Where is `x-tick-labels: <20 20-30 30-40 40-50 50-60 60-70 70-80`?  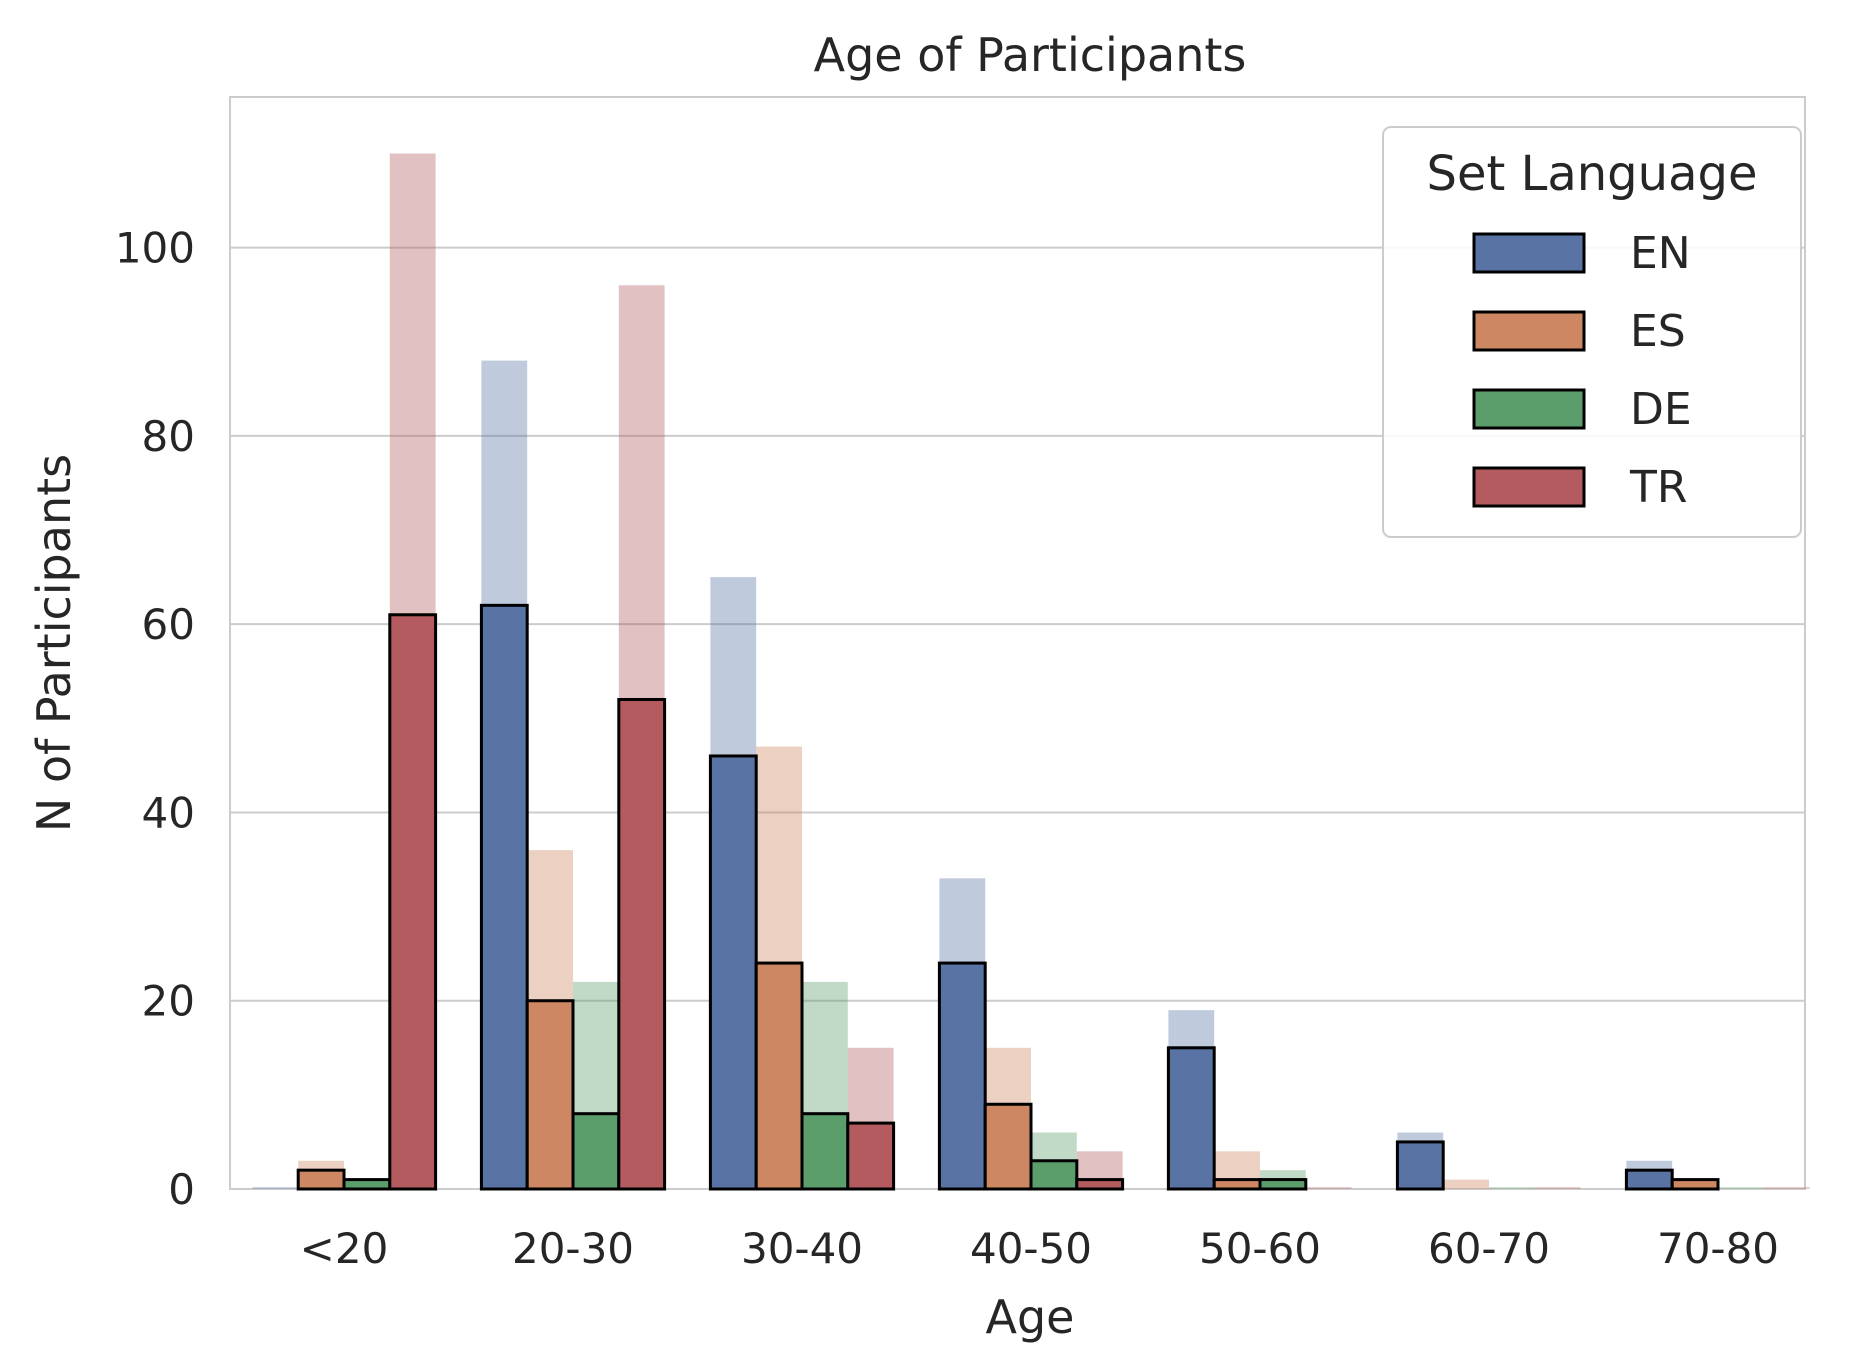
x-tick-labels: <20 20-30 30-40 40-50 50-60 60-70 70-80 is located at coordinates (1039, 1248).